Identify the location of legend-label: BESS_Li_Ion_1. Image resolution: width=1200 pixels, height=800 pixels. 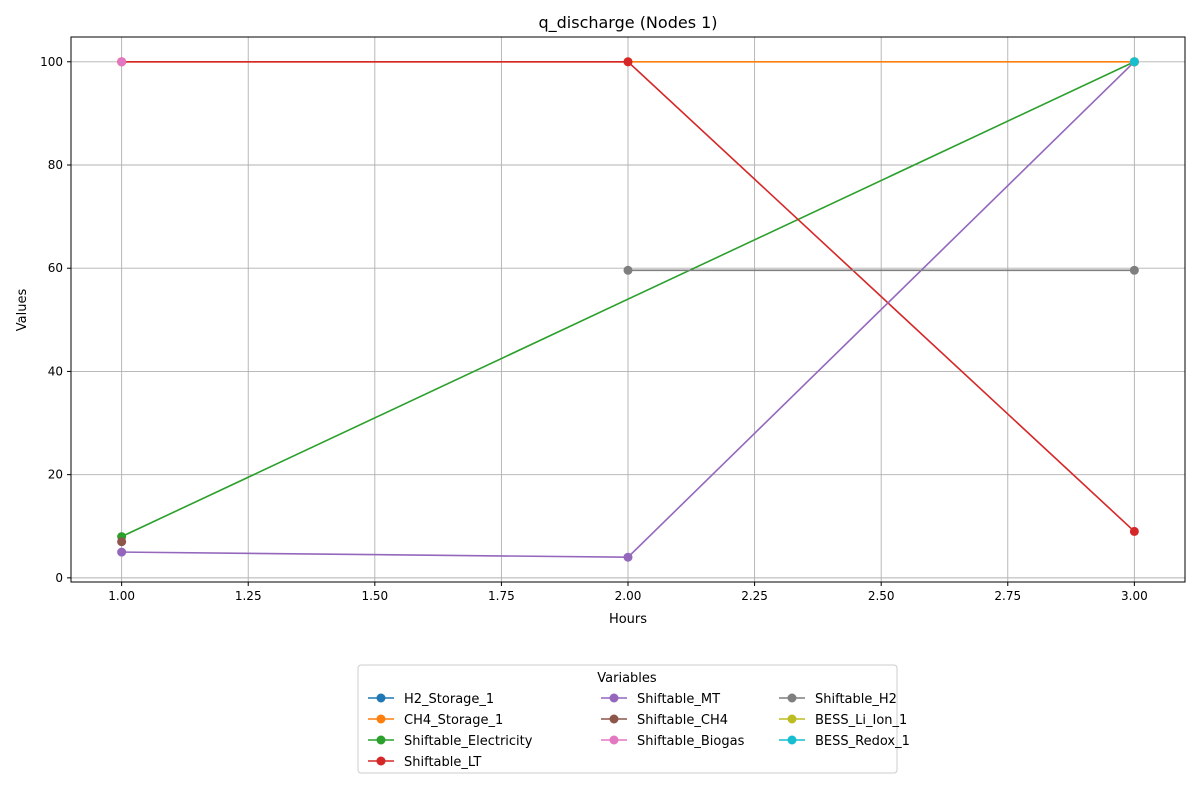
(861, 720).